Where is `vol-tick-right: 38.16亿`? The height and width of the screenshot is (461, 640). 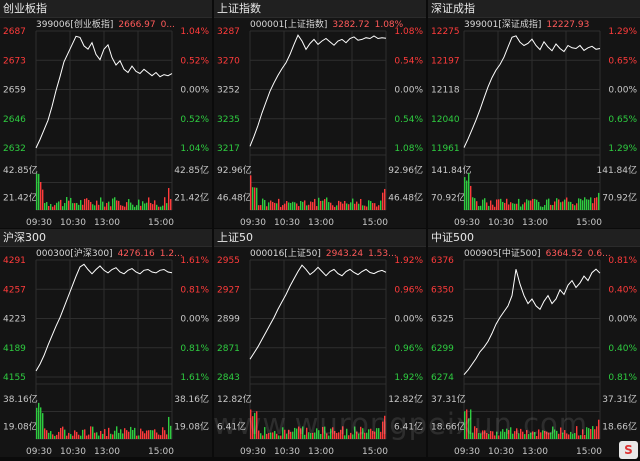 vol-tick-right: 38.16亿 is located at coordinates (191, 399).